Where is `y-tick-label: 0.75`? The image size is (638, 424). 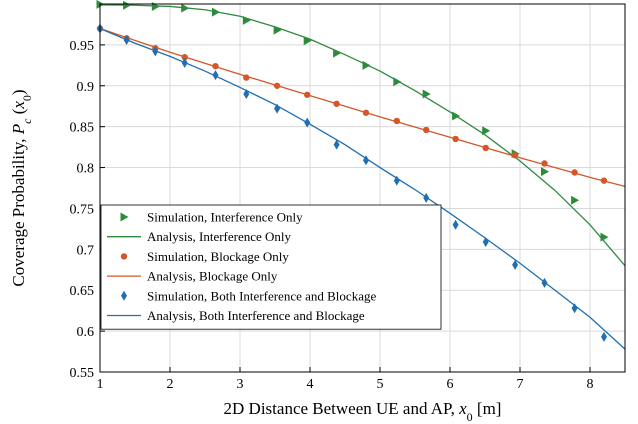
y-tick-label: 0.75 is located at coordinates (82, 209).